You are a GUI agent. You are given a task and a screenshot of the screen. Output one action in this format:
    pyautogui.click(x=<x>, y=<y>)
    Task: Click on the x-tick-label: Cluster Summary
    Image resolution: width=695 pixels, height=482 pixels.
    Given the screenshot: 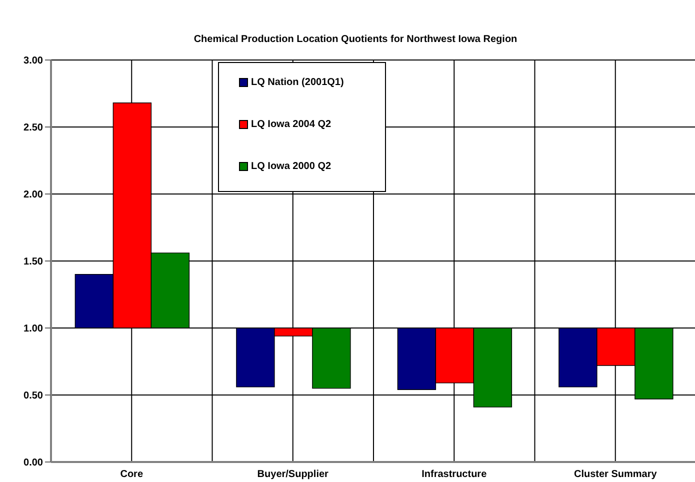 What is the action you would take?
    pyautogui.click(x=616, y=474)
    